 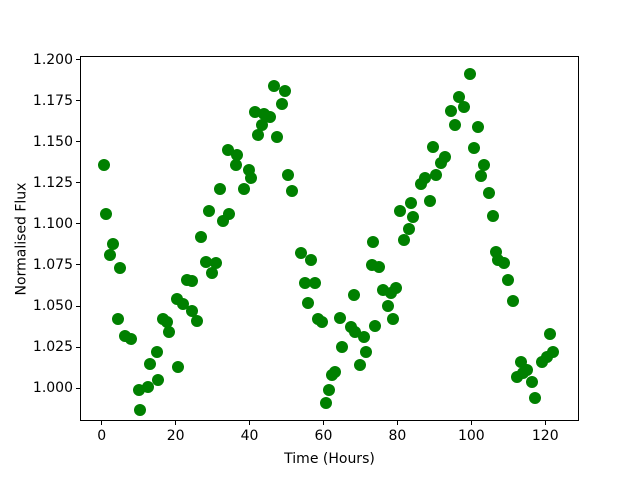 I want to click on x-tick-label: 20, so click(x=175, y=436).